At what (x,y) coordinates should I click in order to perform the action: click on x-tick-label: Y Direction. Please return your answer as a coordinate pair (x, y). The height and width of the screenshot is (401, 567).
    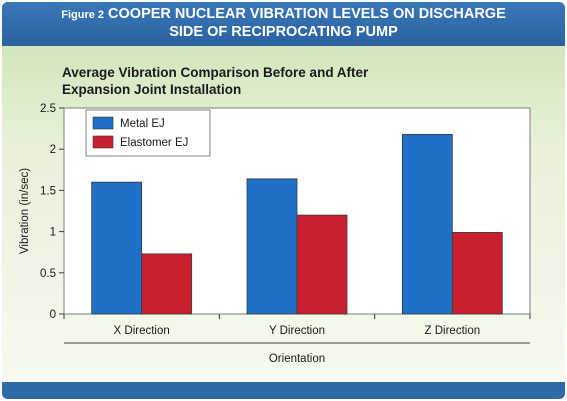
    Looking at the image, I should click on (297, 331).